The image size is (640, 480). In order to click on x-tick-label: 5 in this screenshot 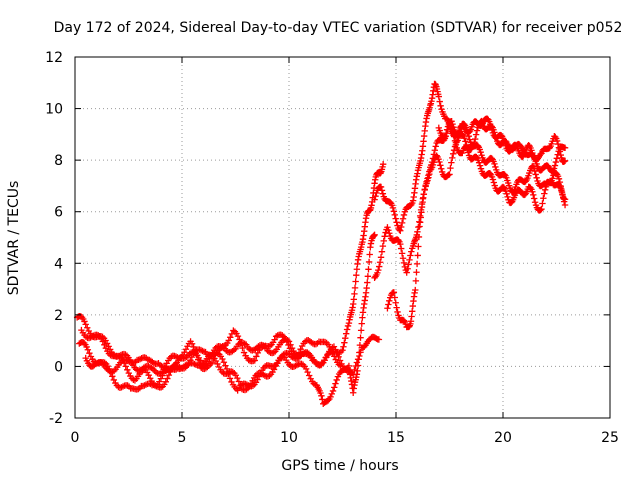, I will do `click(182, 438)`.